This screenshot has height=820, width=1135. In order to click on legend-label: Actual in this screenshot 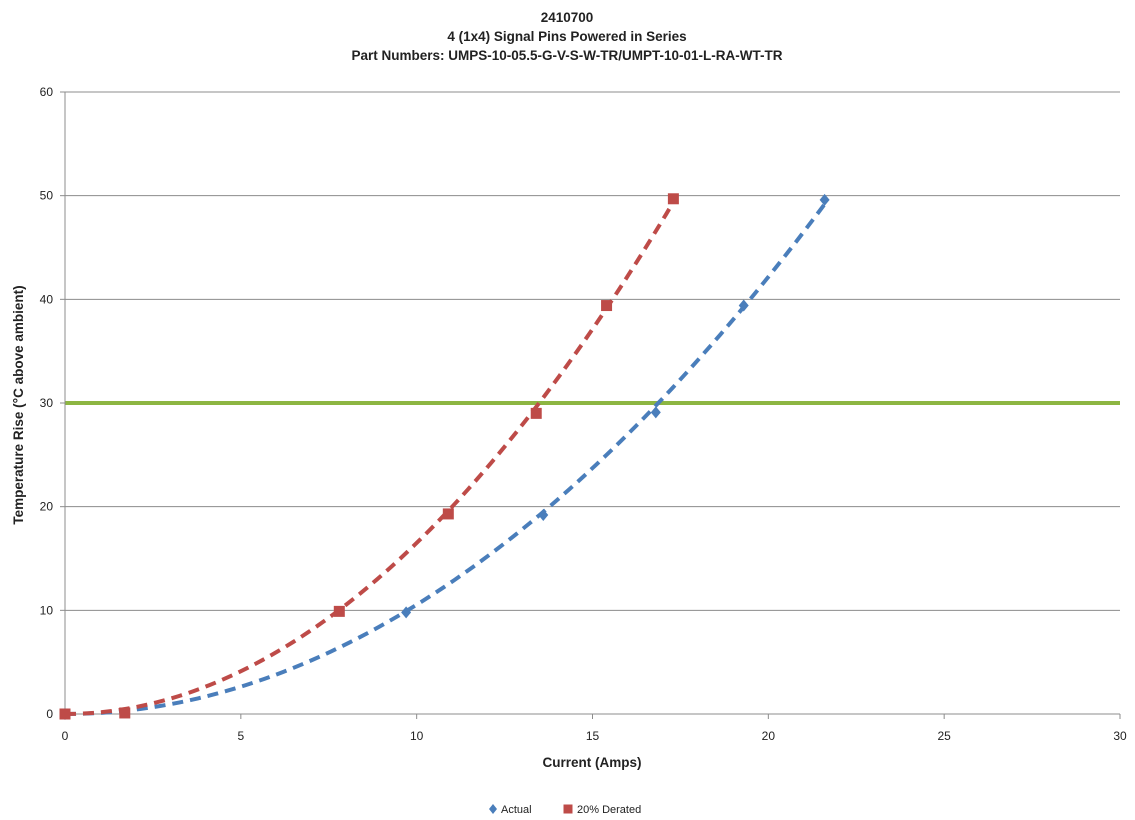, I will do `click(516, 810)`.